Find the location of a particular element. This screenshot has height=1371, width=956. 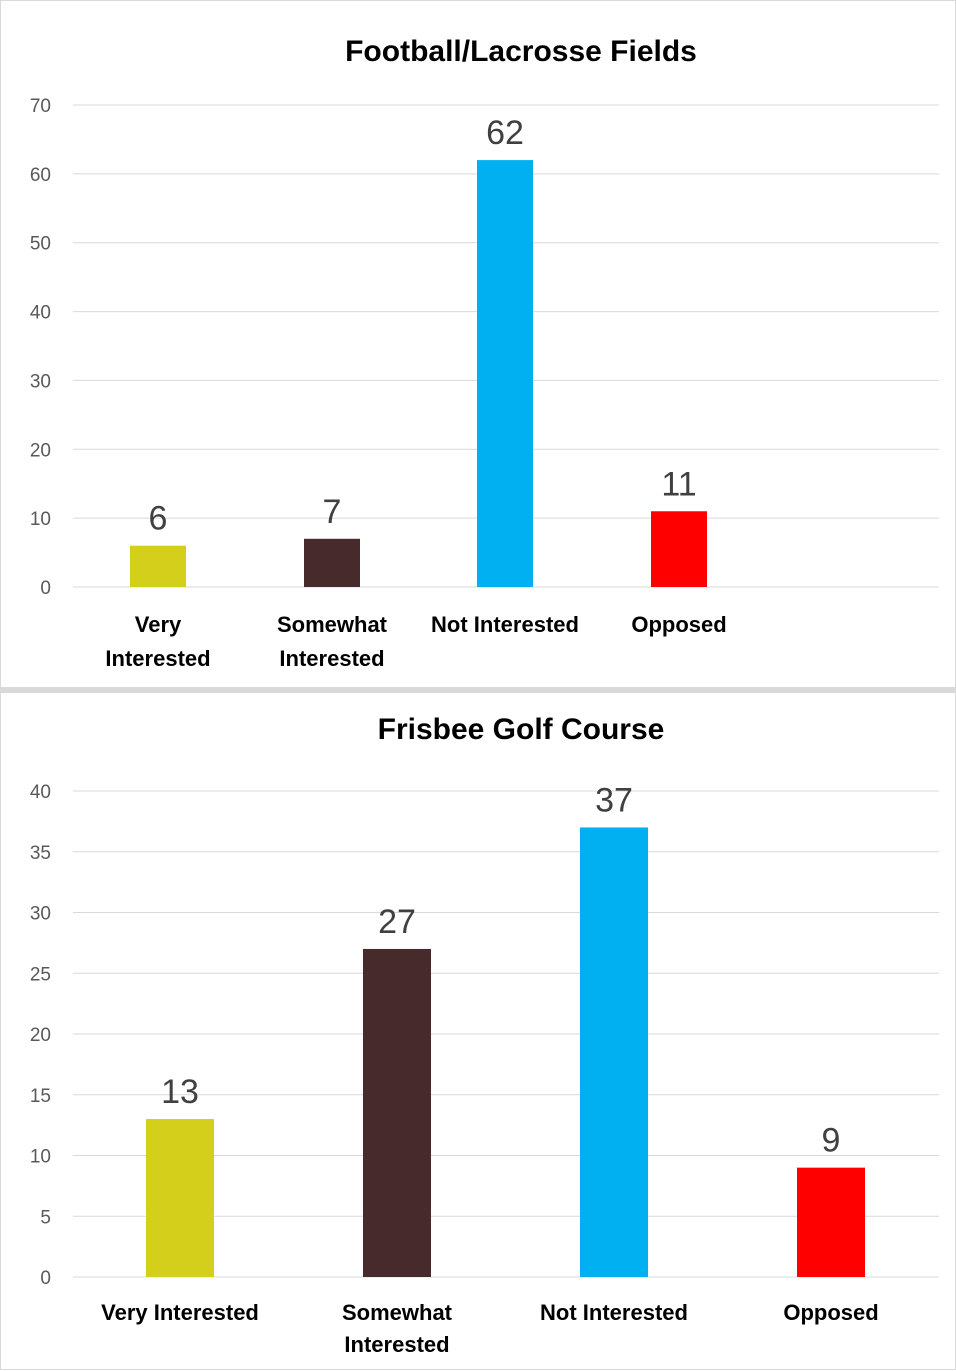

data-label: 27 is located at coordinates (397, 922).